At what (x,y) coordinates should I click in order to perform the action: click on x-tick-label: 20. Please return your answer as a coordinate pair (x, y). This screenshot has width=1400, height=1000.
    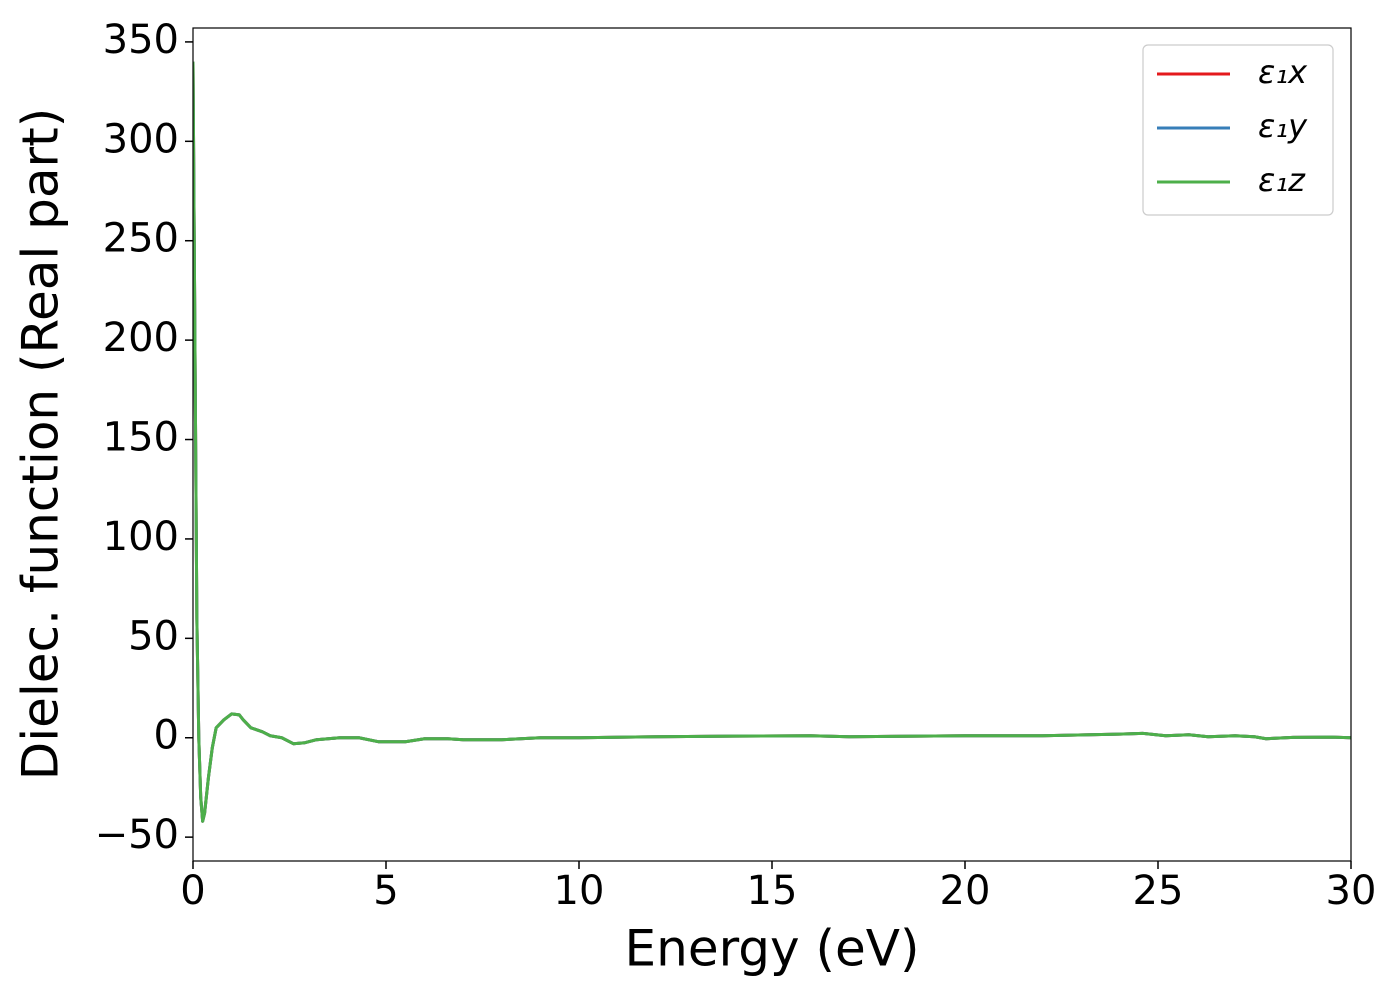
    Looking at the image, I should click on (965, 891).